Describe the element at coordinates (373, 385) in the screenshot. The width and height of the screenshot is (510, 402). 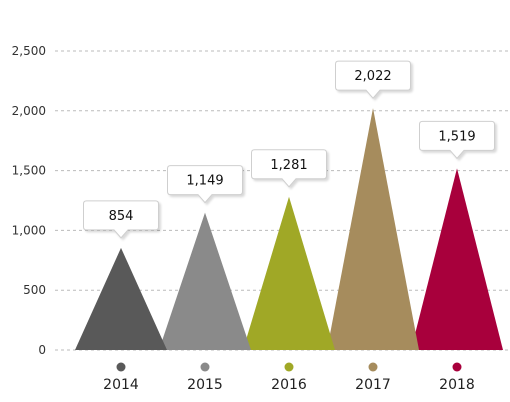
I see `x-tick-label: 2017` at that location.